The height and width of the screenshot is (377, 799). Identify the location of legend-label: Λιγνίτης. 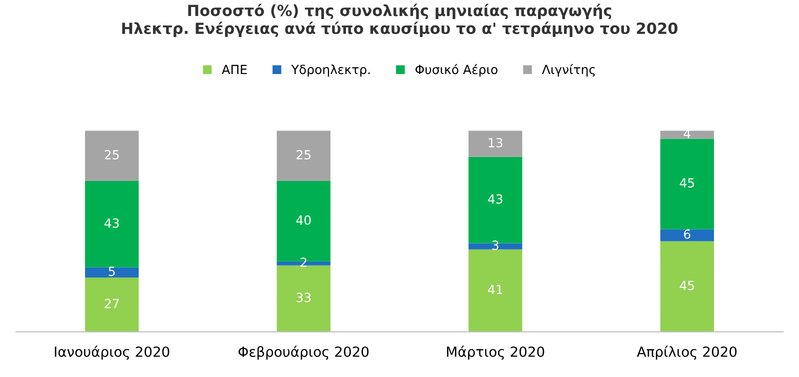
(568, 70).